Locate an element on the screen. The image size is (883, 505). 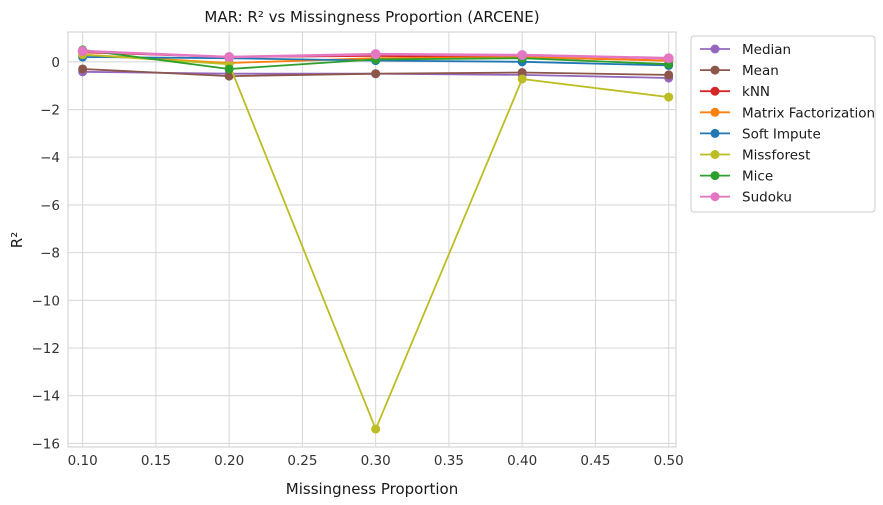
y-tick-label: −6 is located at coordinates (50, 206).